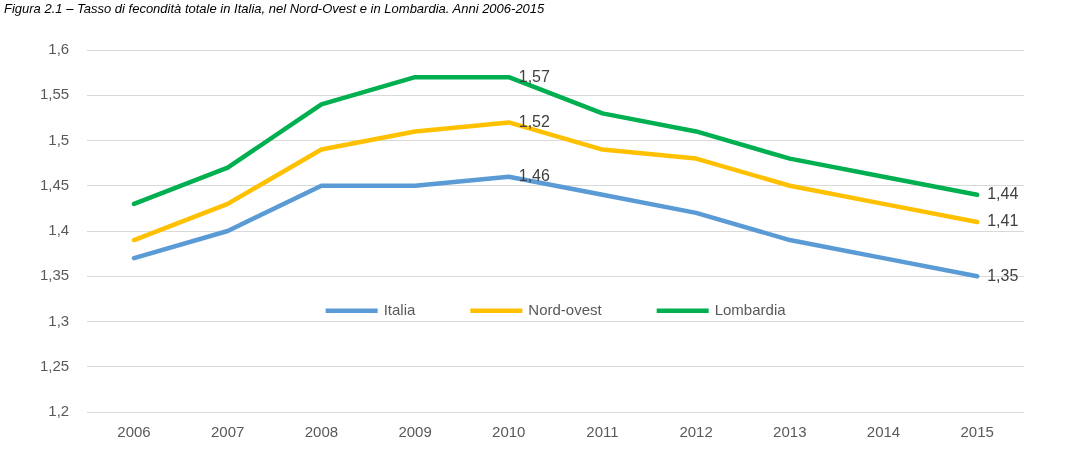 The image size is (1066, 462). I want to click on y-tick-label: 1,35, so click(54, 275).